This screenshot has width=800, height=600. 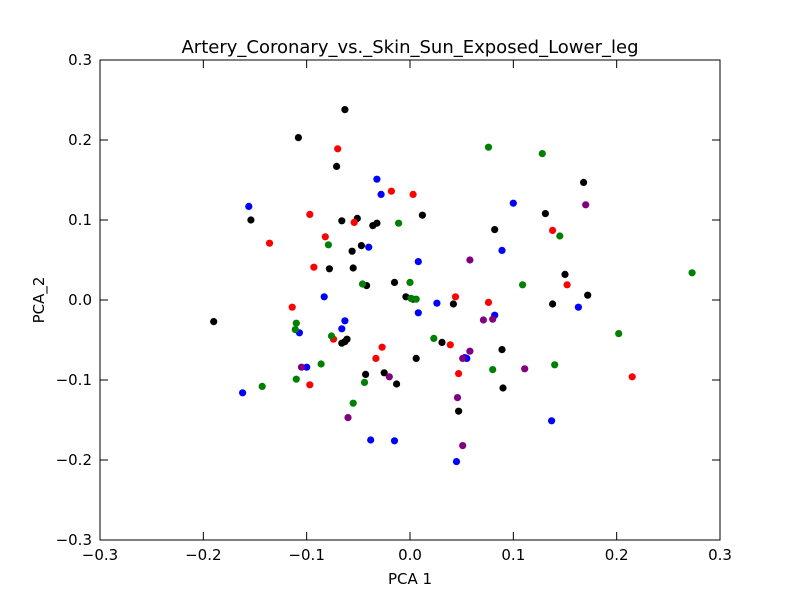 I want to click on y-tick-label: 0.2, so click(x=80, y=140).